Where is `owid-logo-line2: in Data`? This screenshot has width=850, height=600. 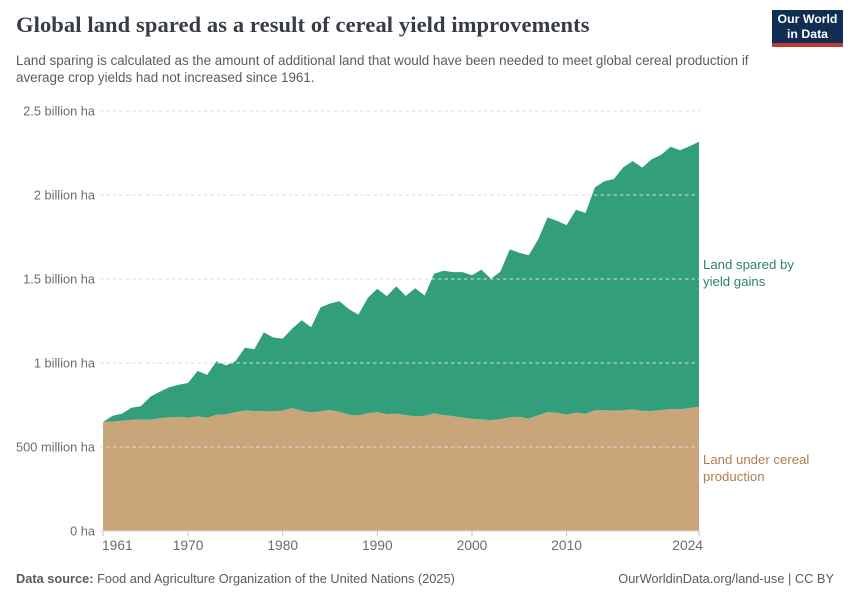 owid-logo-line2: in Data is located at coordinates (807, 33).